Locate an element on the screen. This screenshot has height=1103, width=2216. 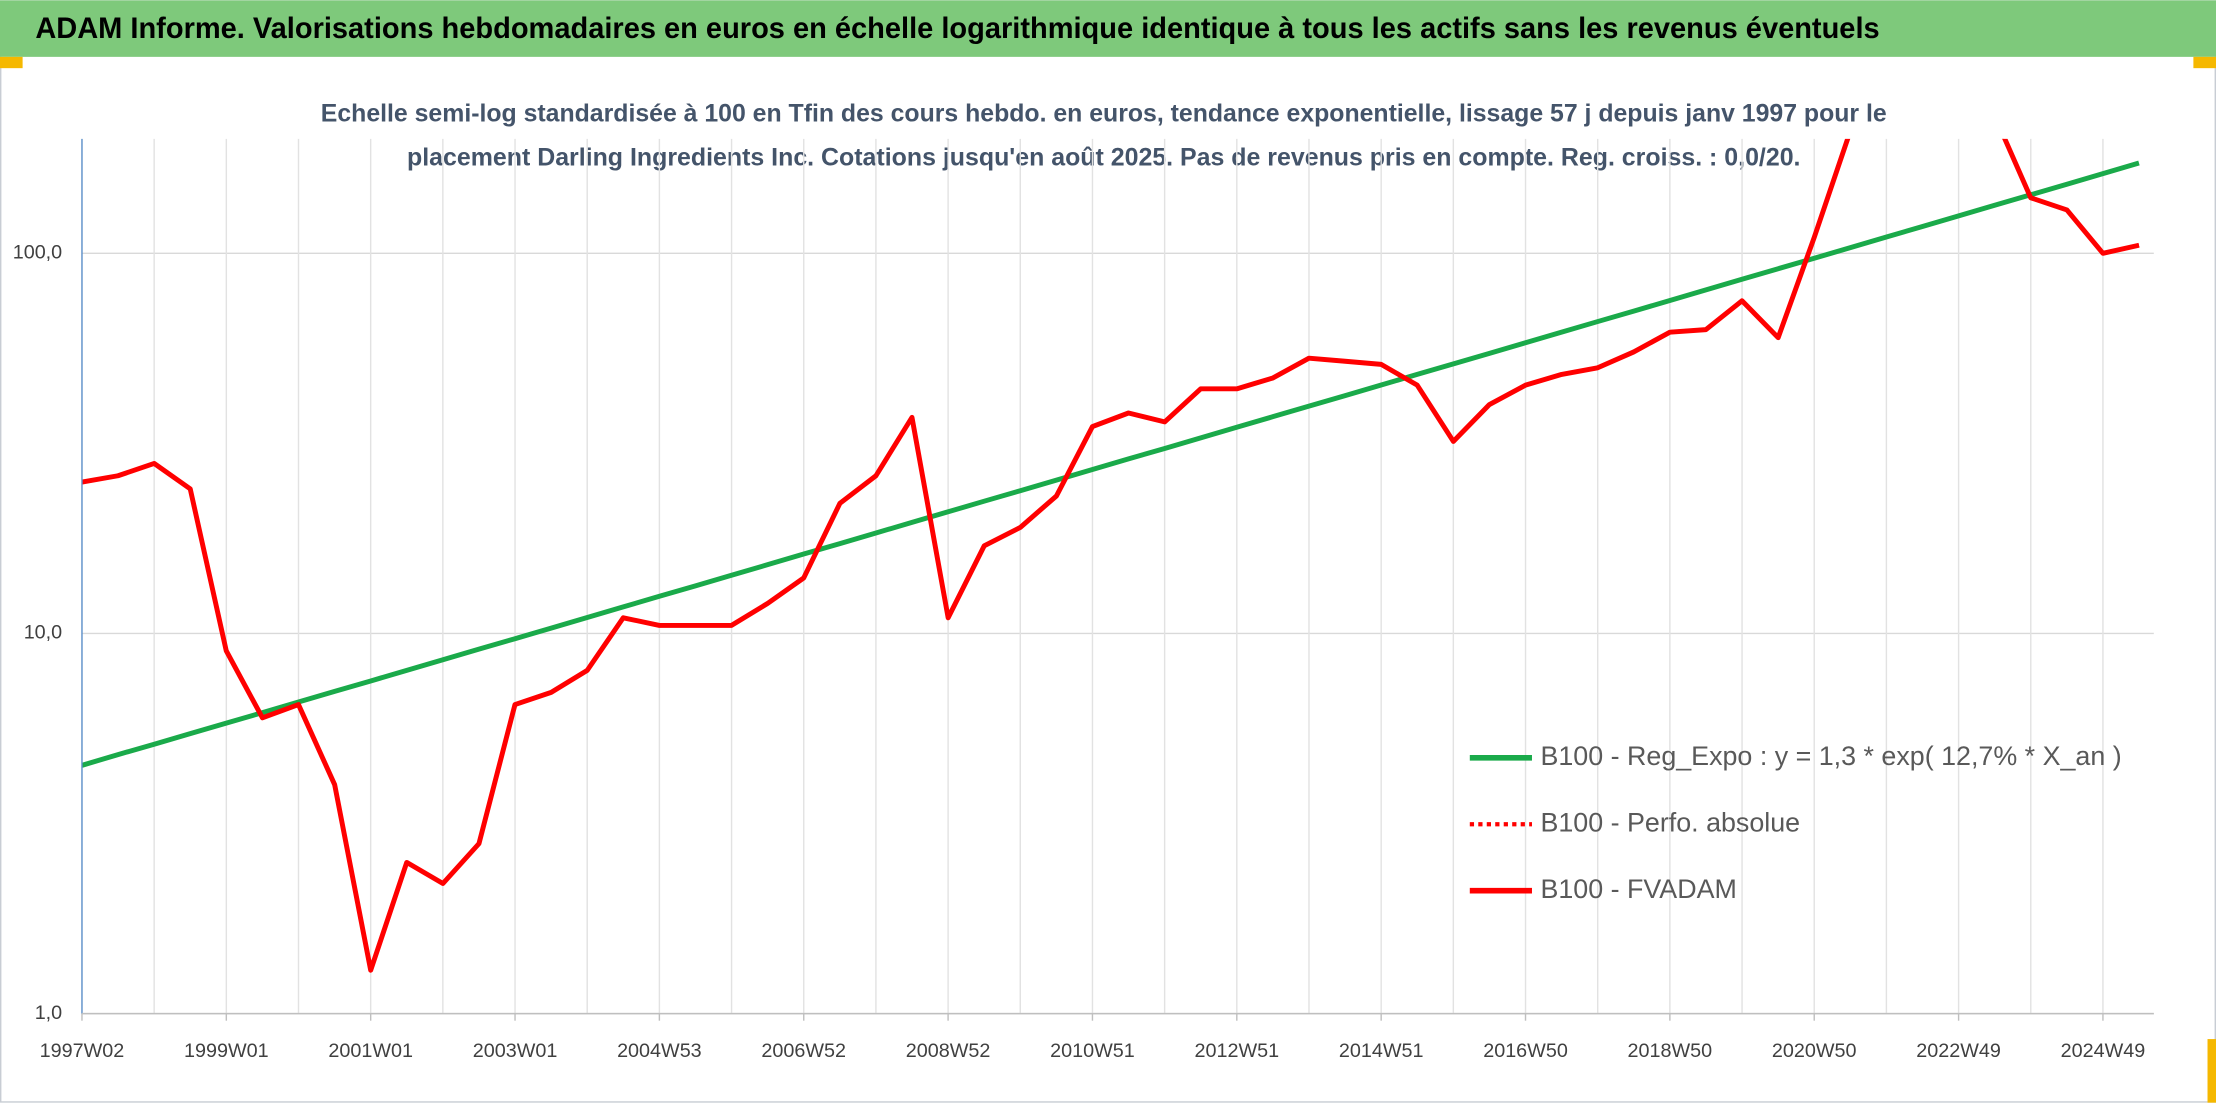
x-tick-label: 1999W01 is located at coordinates (226, 1051).